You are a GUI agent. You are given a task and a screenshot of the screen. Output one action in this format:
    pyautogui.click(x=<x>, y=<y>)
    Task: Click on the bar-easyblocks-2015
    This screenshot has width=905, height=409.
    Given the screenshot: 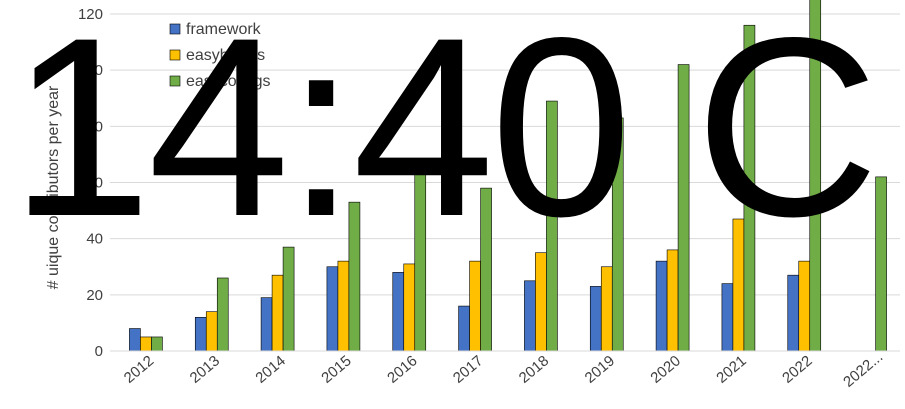 What is the action you would take?
    pyautogui.click(x=343, y=306)
    